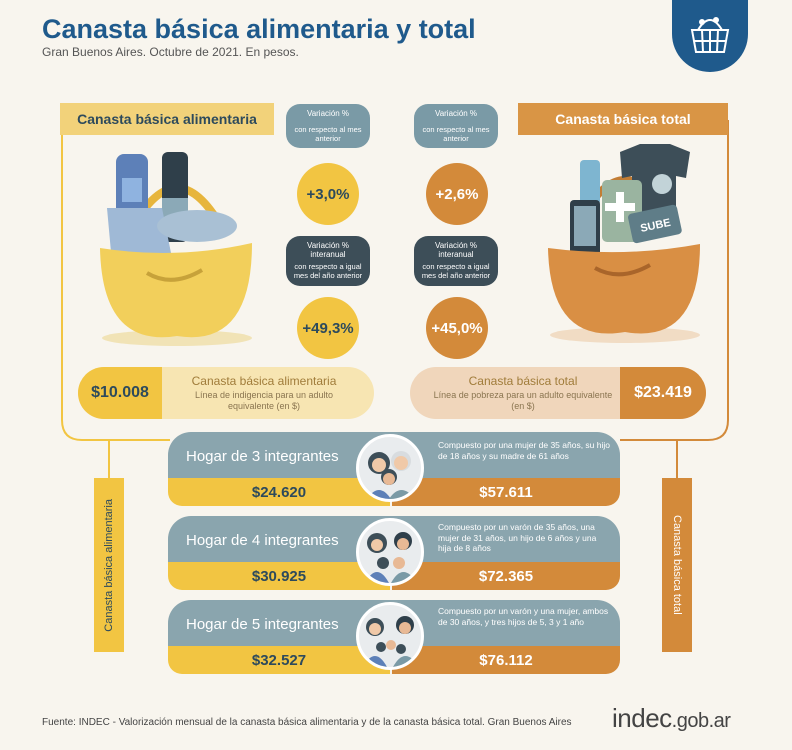 The image size is (792, 750). What do you see at coordinates (701, 721) in the screenshot?
I see `brand-suffix: .gob.ar` at bounding box center [701, 721].